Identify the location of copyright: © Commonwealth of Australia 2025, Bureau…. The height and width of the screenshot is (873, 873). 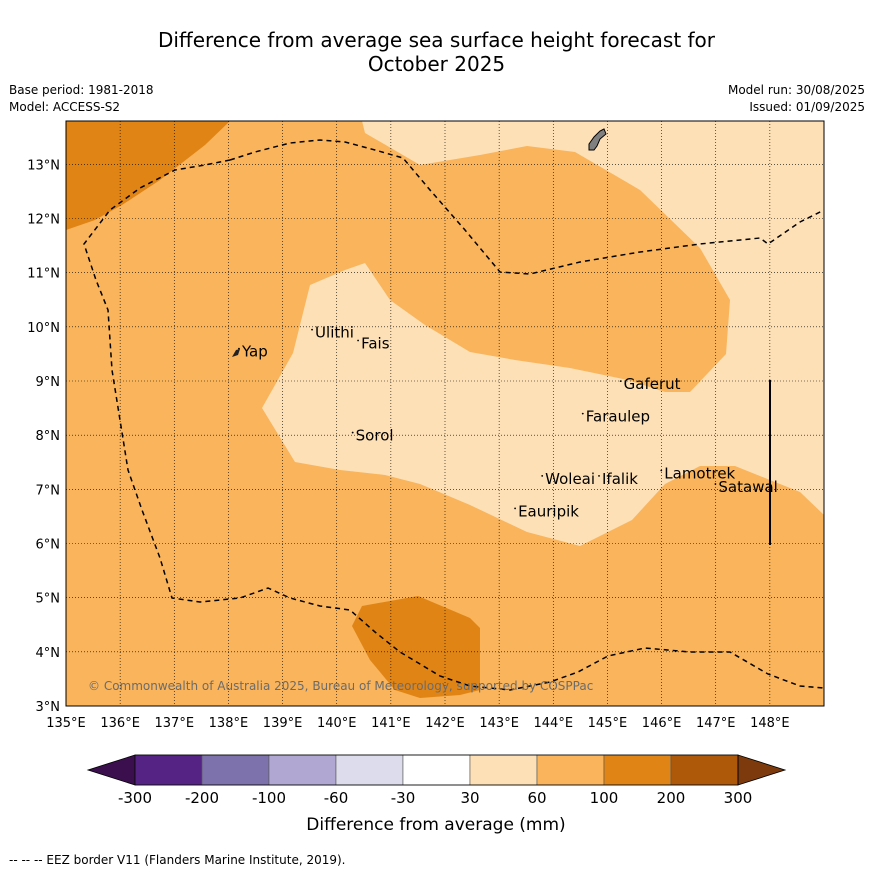
(340, 686).